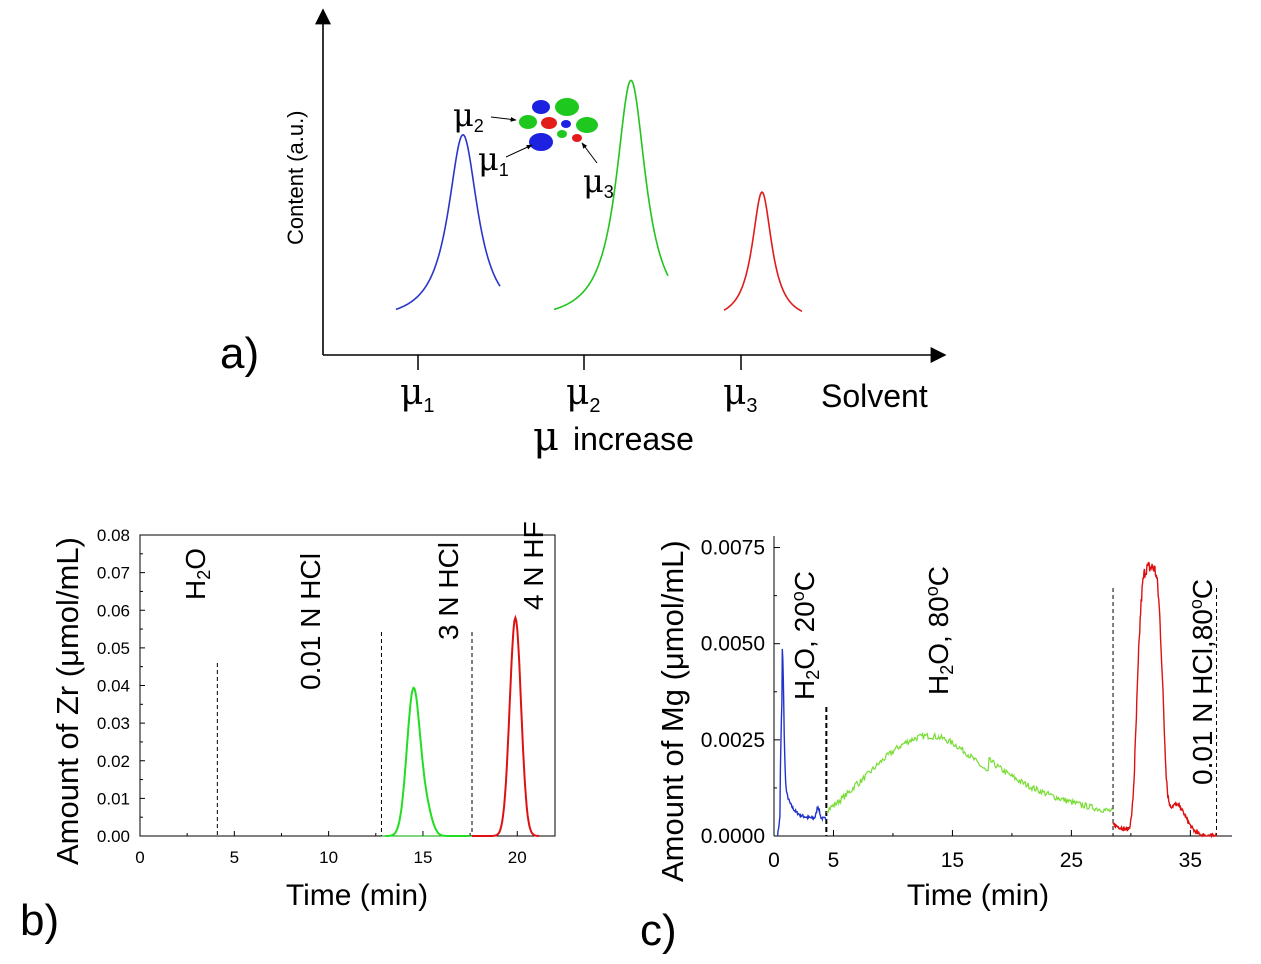  I want to click on y-tick-label: 0.00, so click(113, 836).